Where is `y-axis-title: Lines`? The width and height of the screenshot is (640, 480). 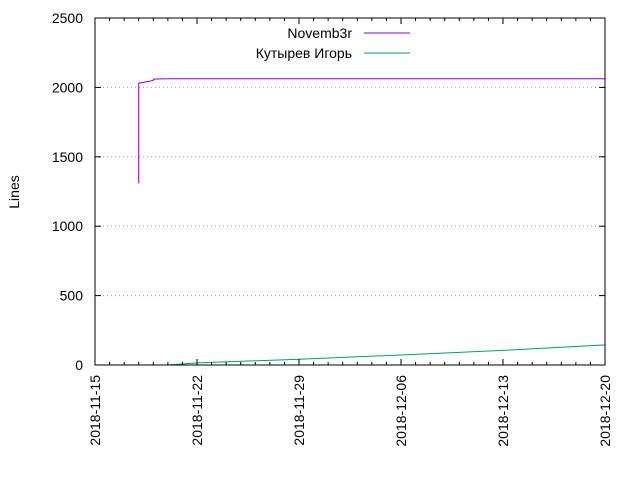
y-axis-title: Lines is located at coordinates (14, 191).